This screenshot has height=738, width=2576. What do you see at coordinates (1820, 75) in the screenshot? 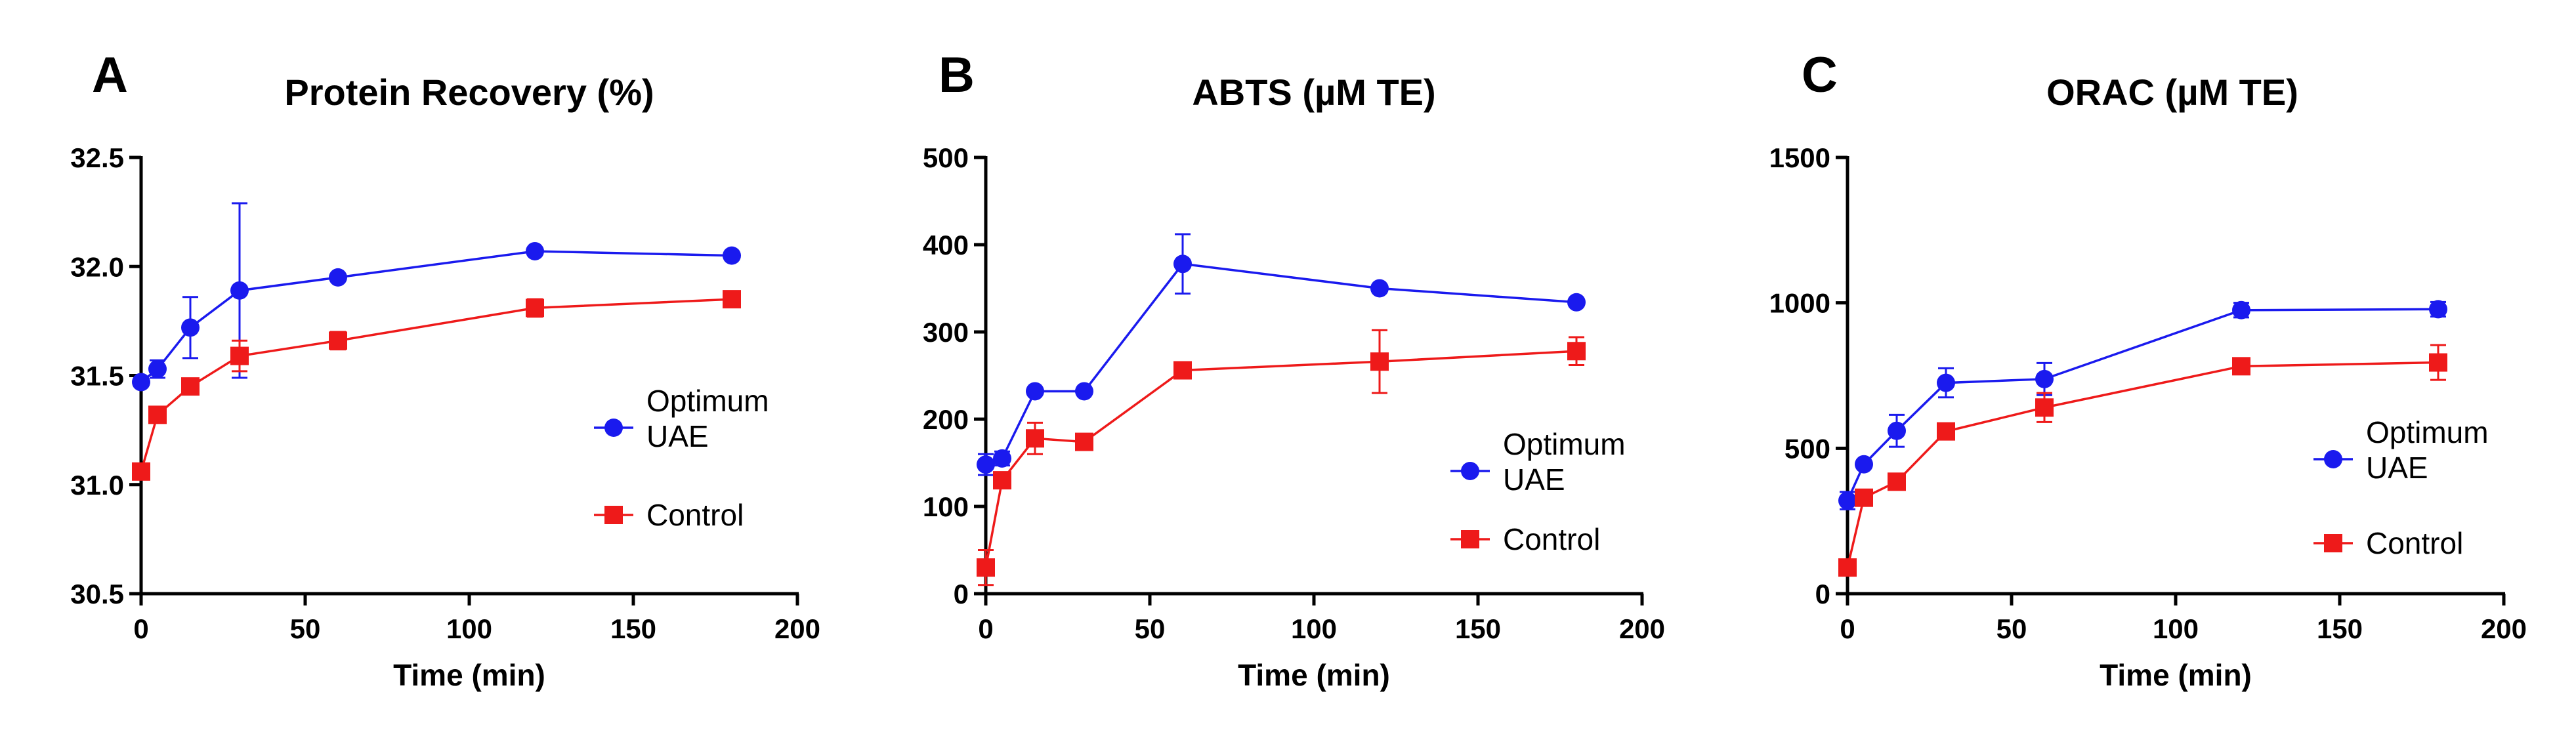
I see `panel-letter: C` at bounding box center [1820, 75].